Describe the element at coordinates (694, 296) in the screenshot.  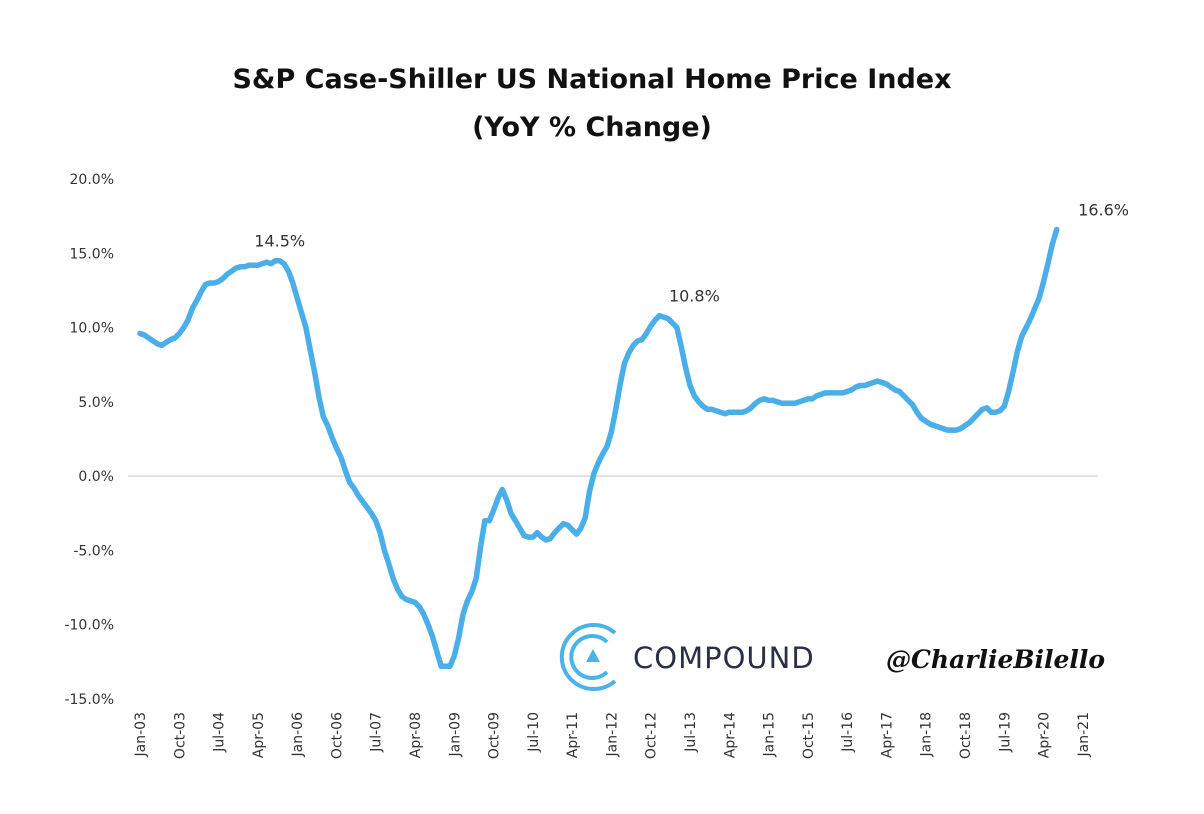
I see `data-label-annotation: 10.8%` at that location.